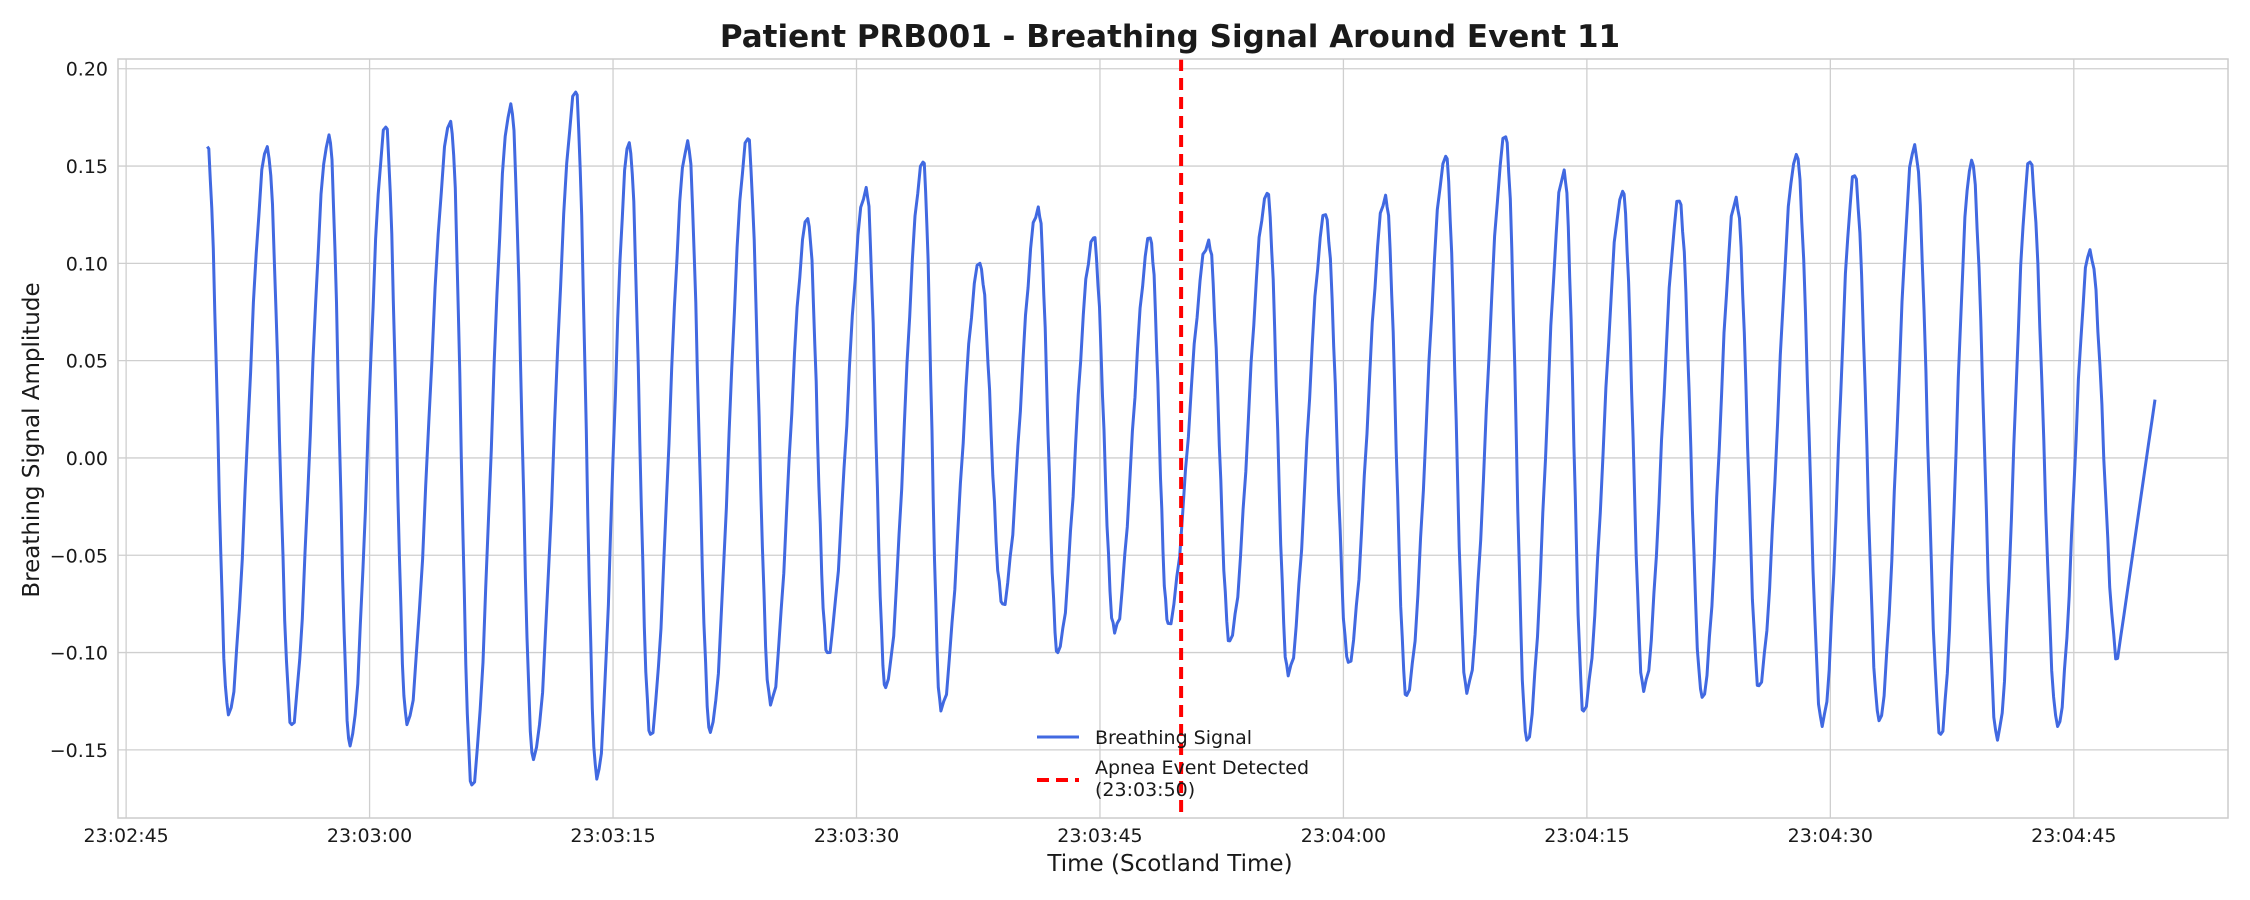 This screenshot has height=900, width=2250. Describe the element at coordinates (1145, 790) in the screenshot. I see `legend-label-apnea-event-line2: (23:03:50)` at that location.